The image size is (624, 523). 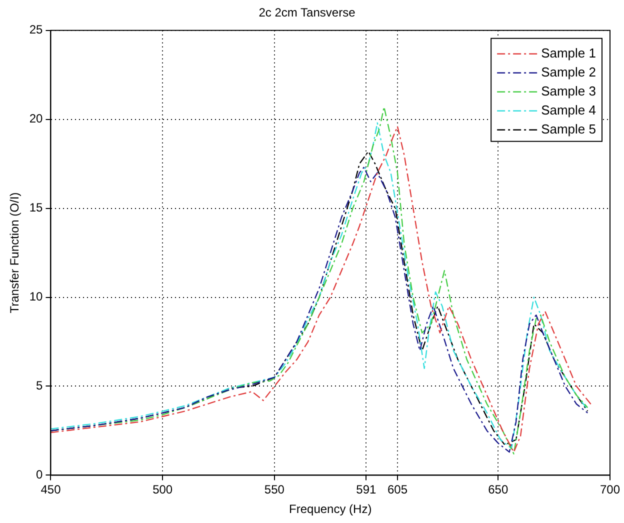 What do you see at coordinates (568, 72) in the screenshot?
I see `legend-label: Sample 2` at bounding box center [568, 72].